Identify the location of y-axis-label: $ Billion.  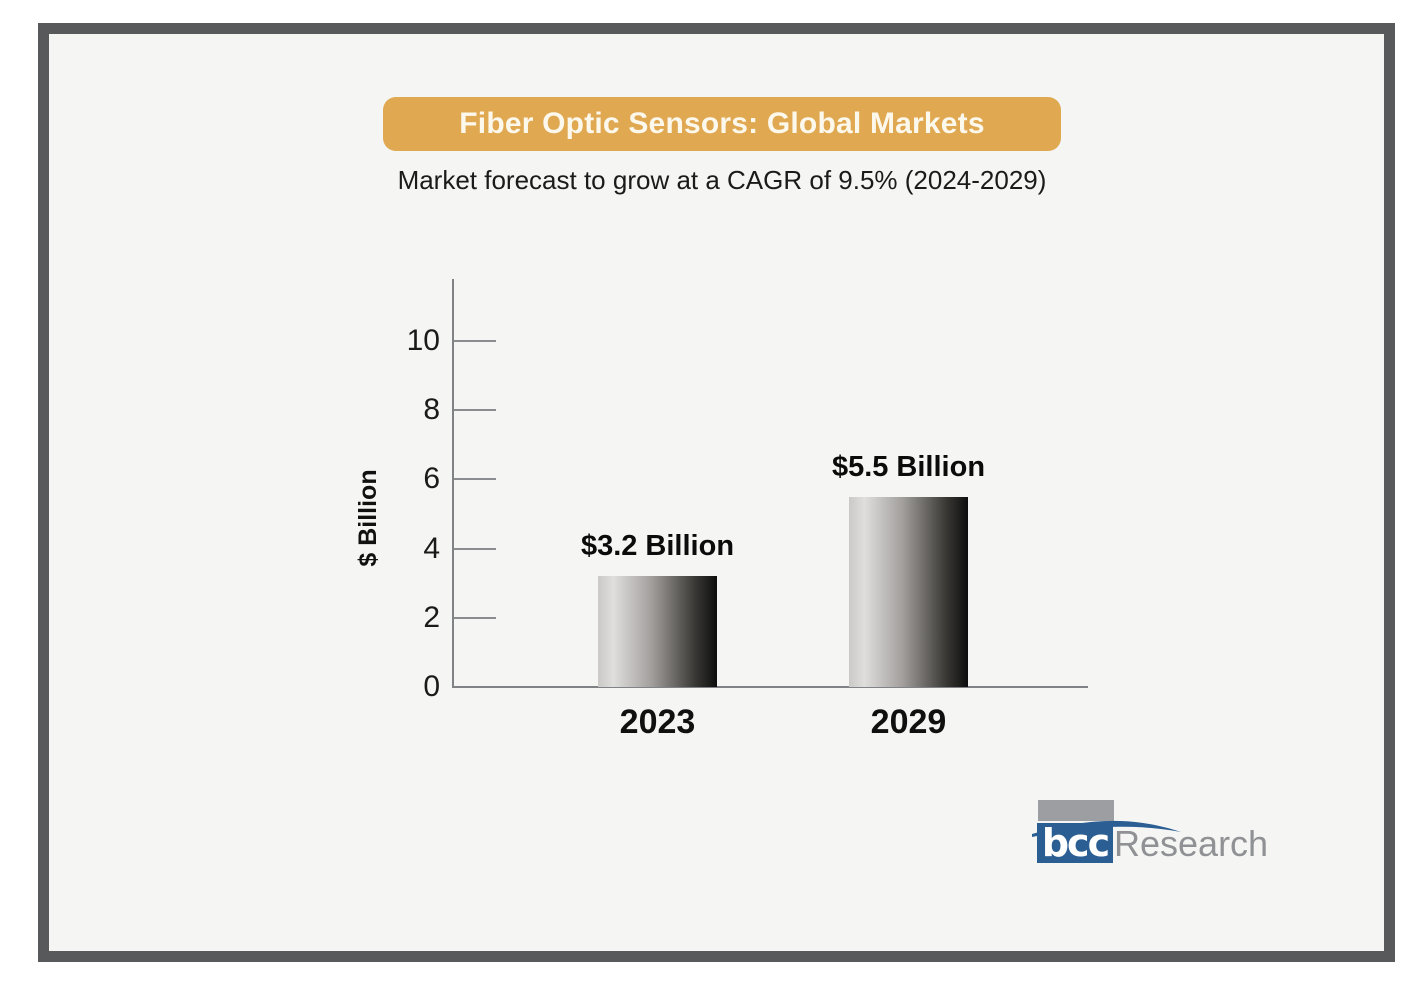
(368, 518).